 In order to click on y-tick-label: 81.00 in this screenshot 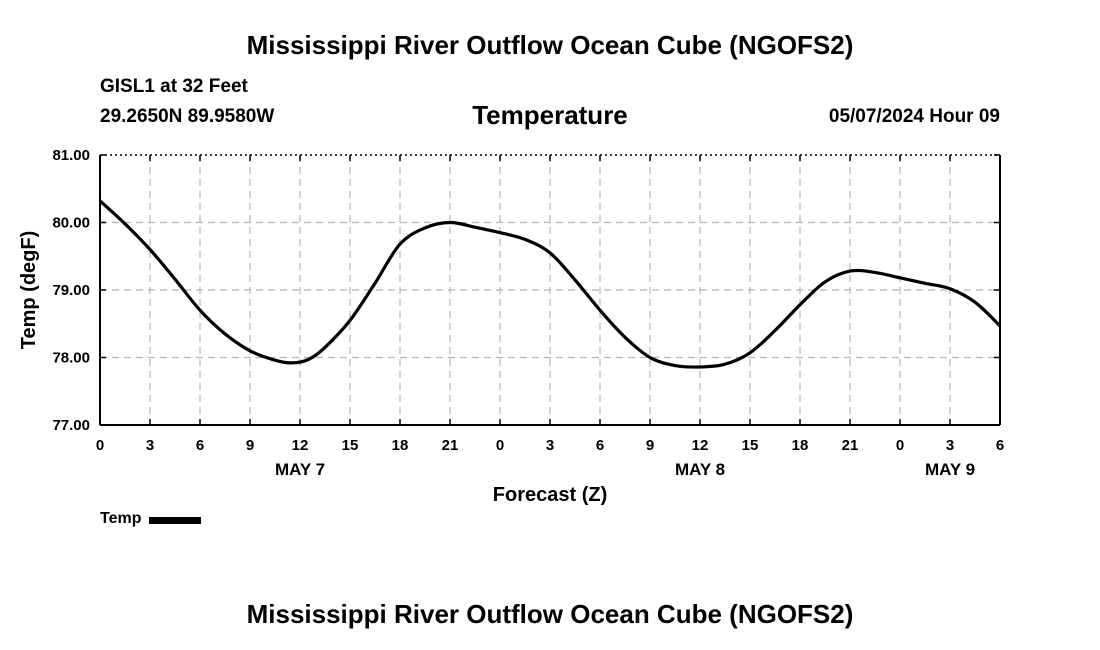, I will do `click(71, 155)`.